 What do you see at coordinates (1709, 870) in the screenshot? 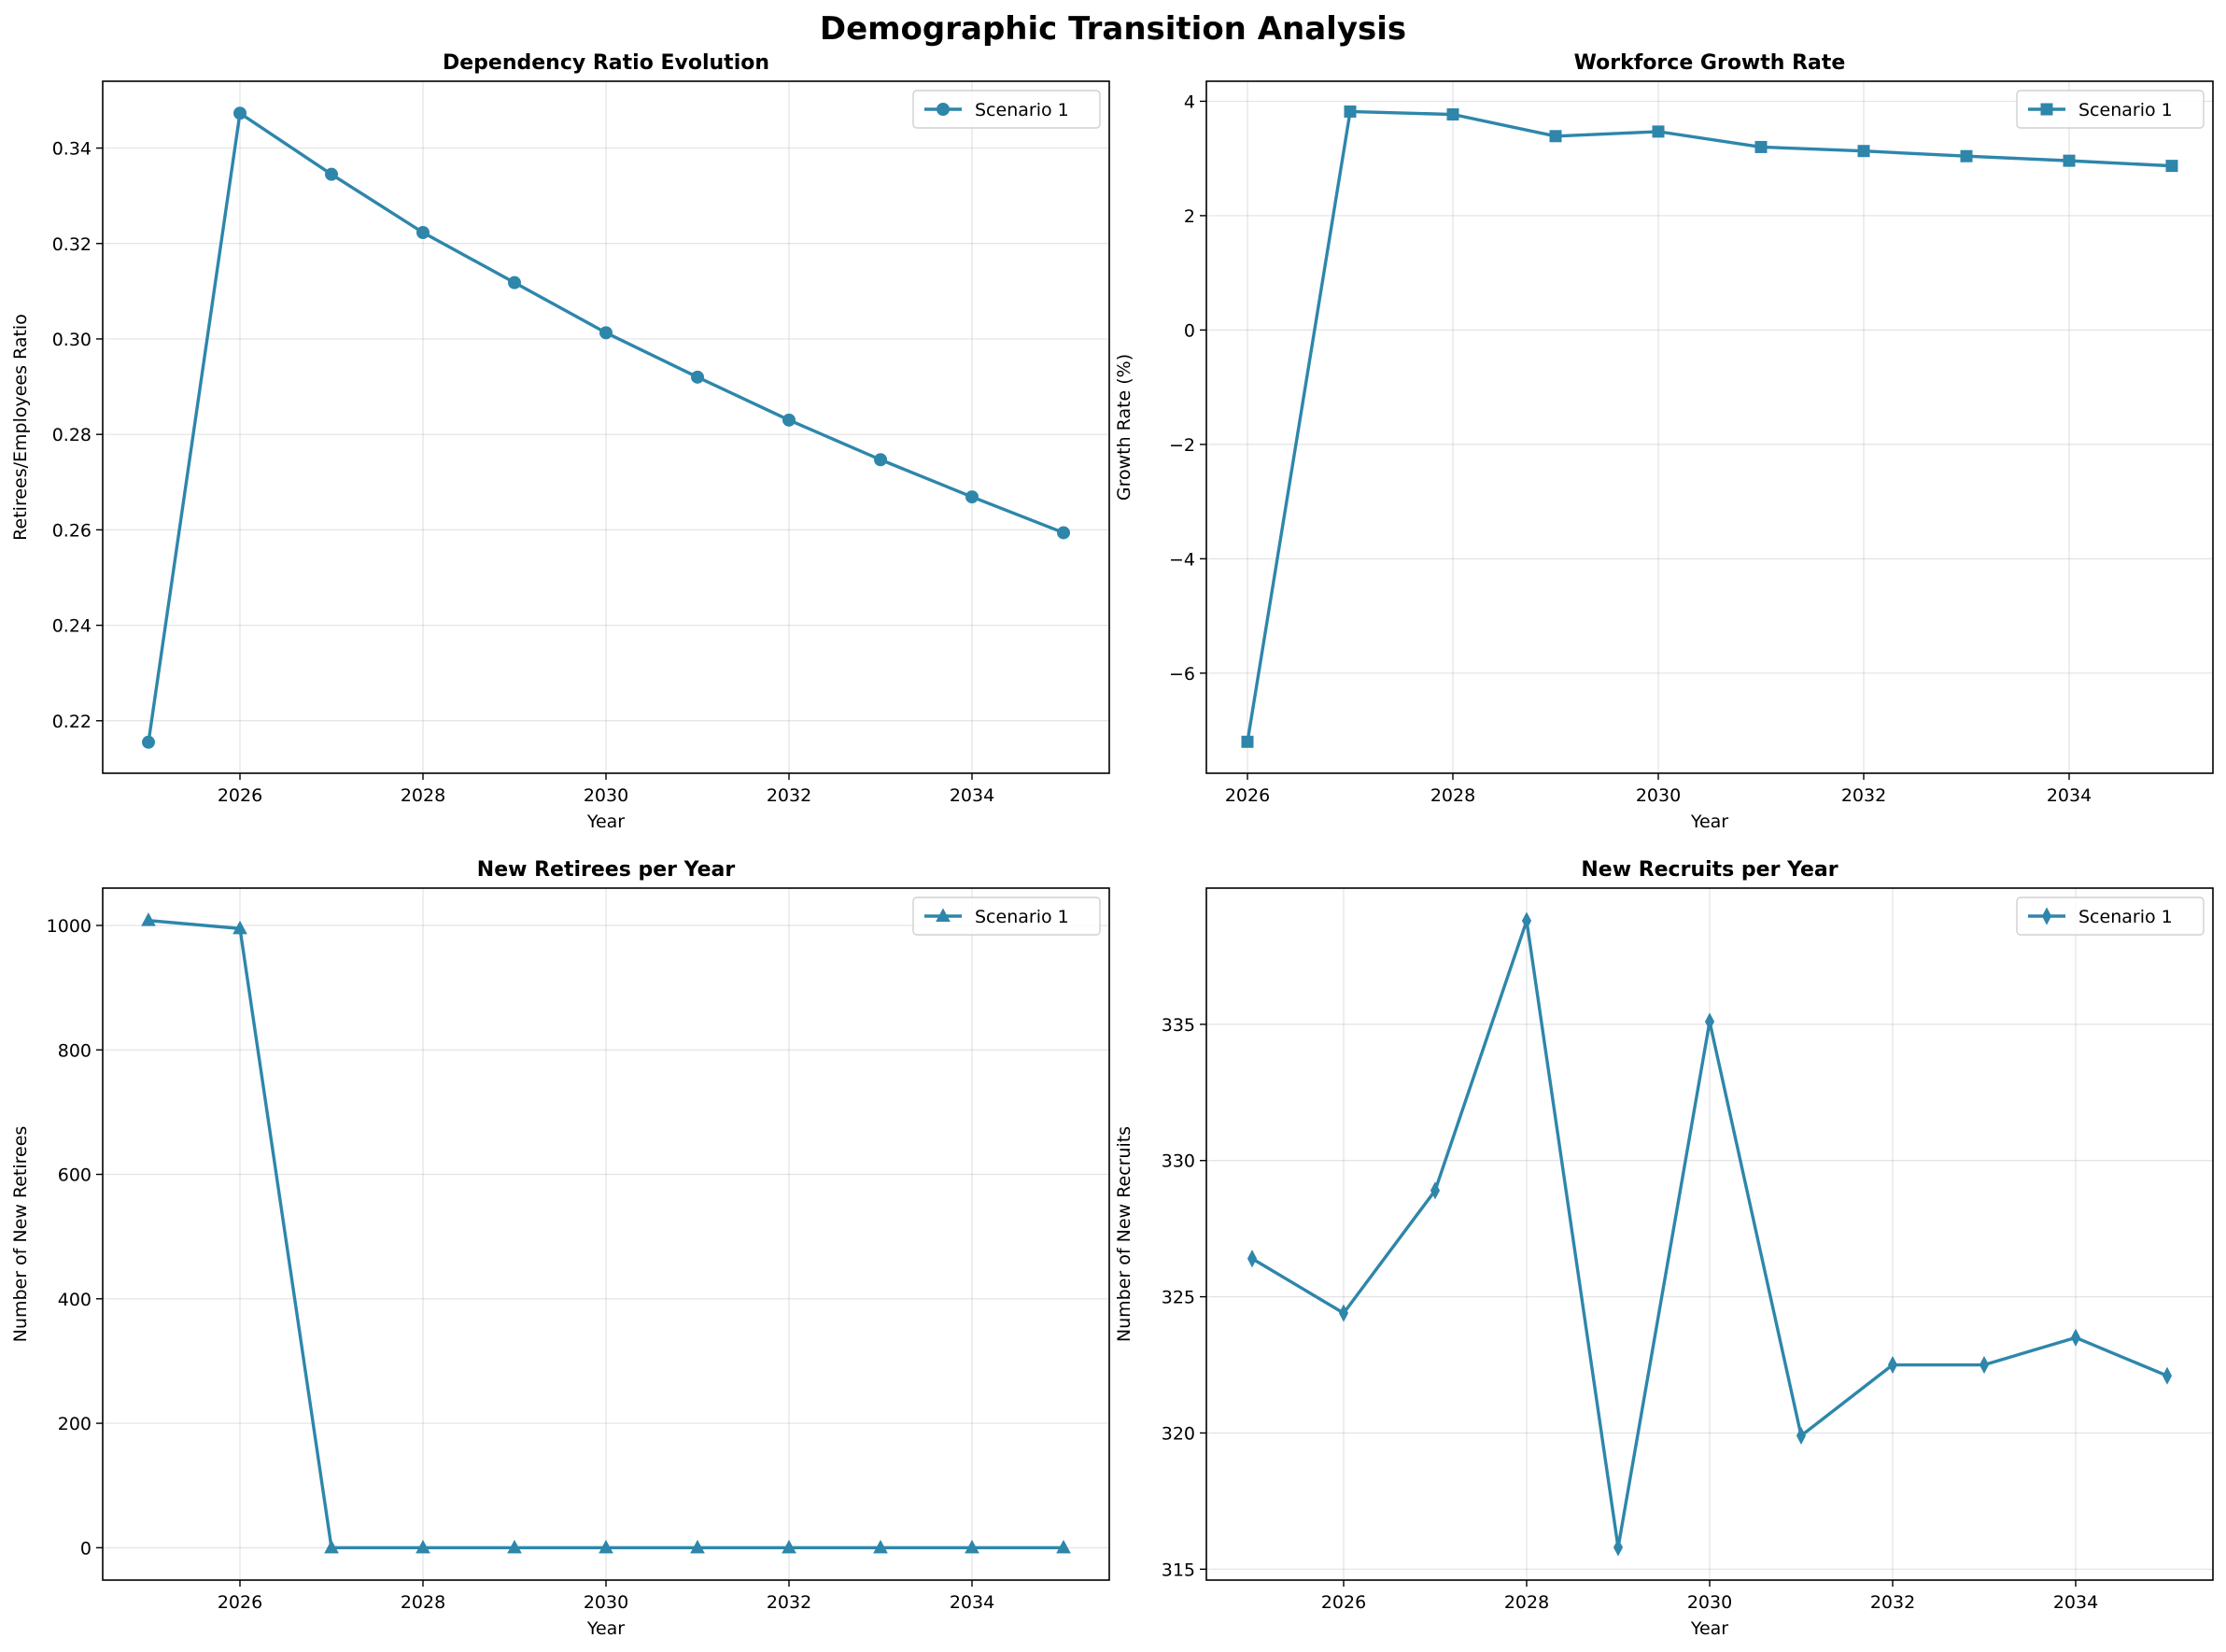
I see `chart-title: New Recruits per Year` at bounding box center [1709, 870].